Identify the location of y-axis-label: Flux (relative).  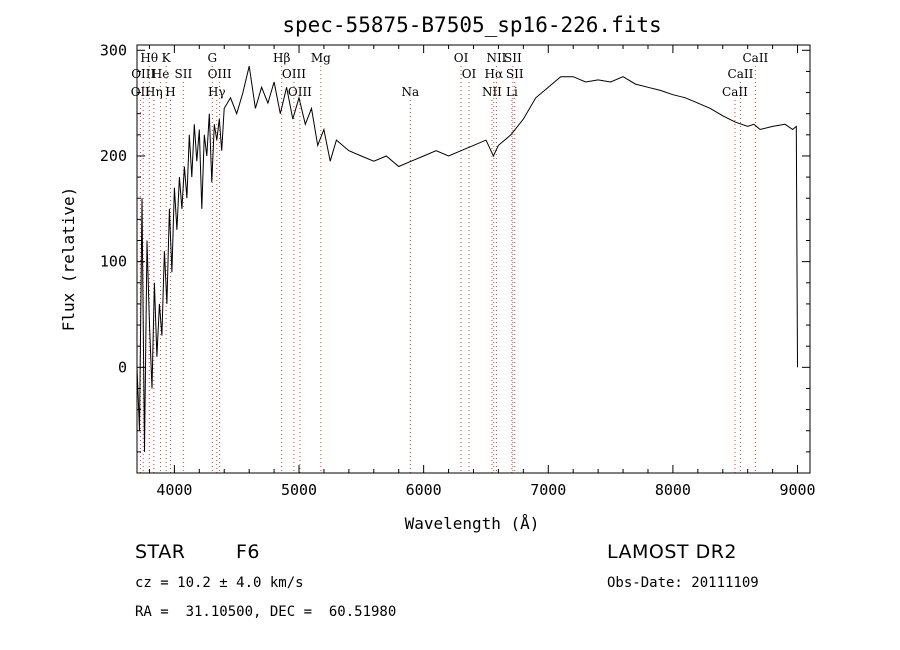
(68, 259).